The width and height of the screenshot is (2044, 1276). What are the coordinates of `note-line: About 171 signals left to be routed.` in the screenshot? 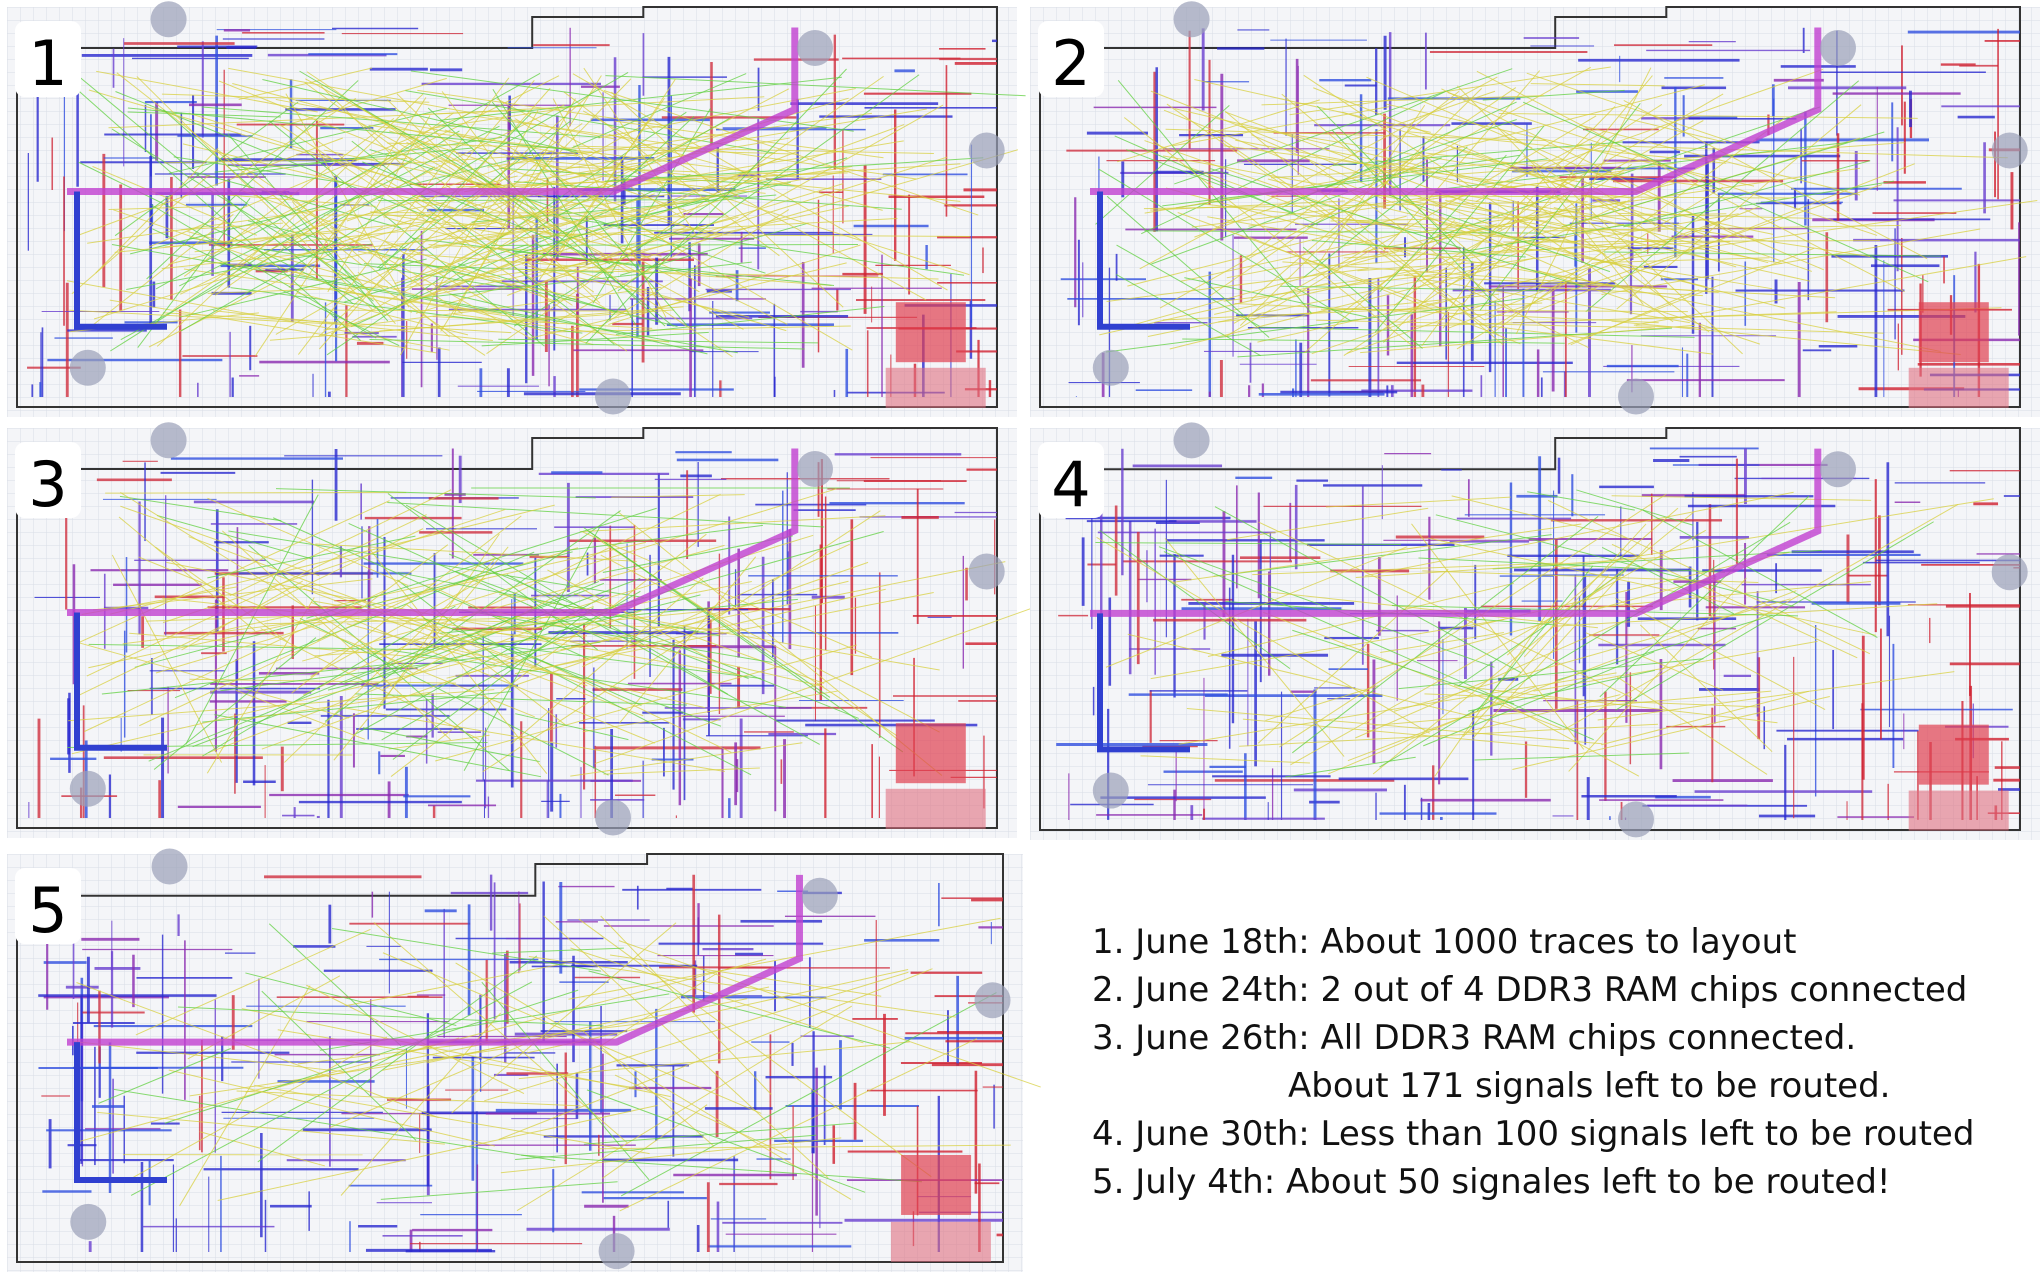 It's located at (1589, 1086).